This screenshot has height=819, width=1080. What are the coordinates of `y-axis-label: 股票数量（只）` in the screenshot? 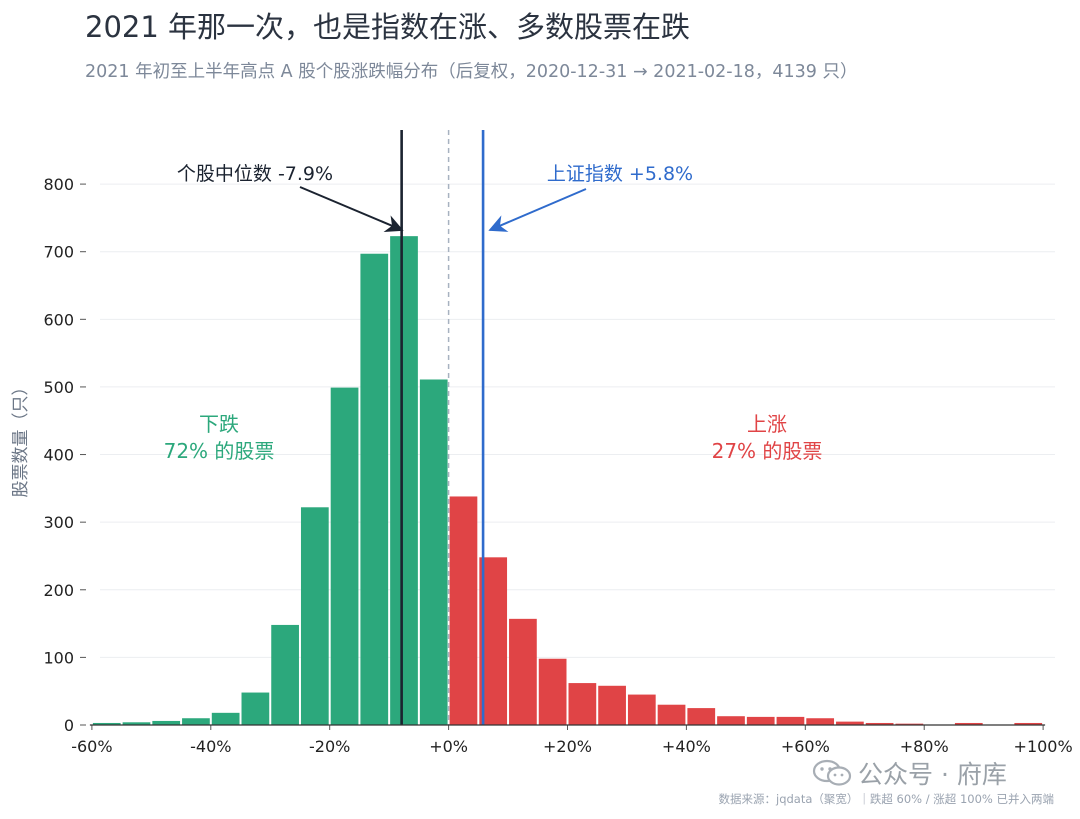 It's located at (21, 438).